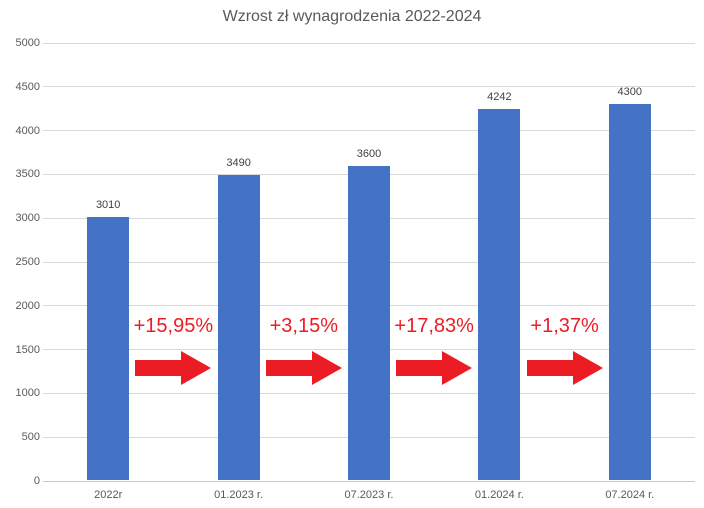 The height and width of the screenshot is (508, 704). I want to click on y-axis-tick-label: 4500, so click(27, 86).